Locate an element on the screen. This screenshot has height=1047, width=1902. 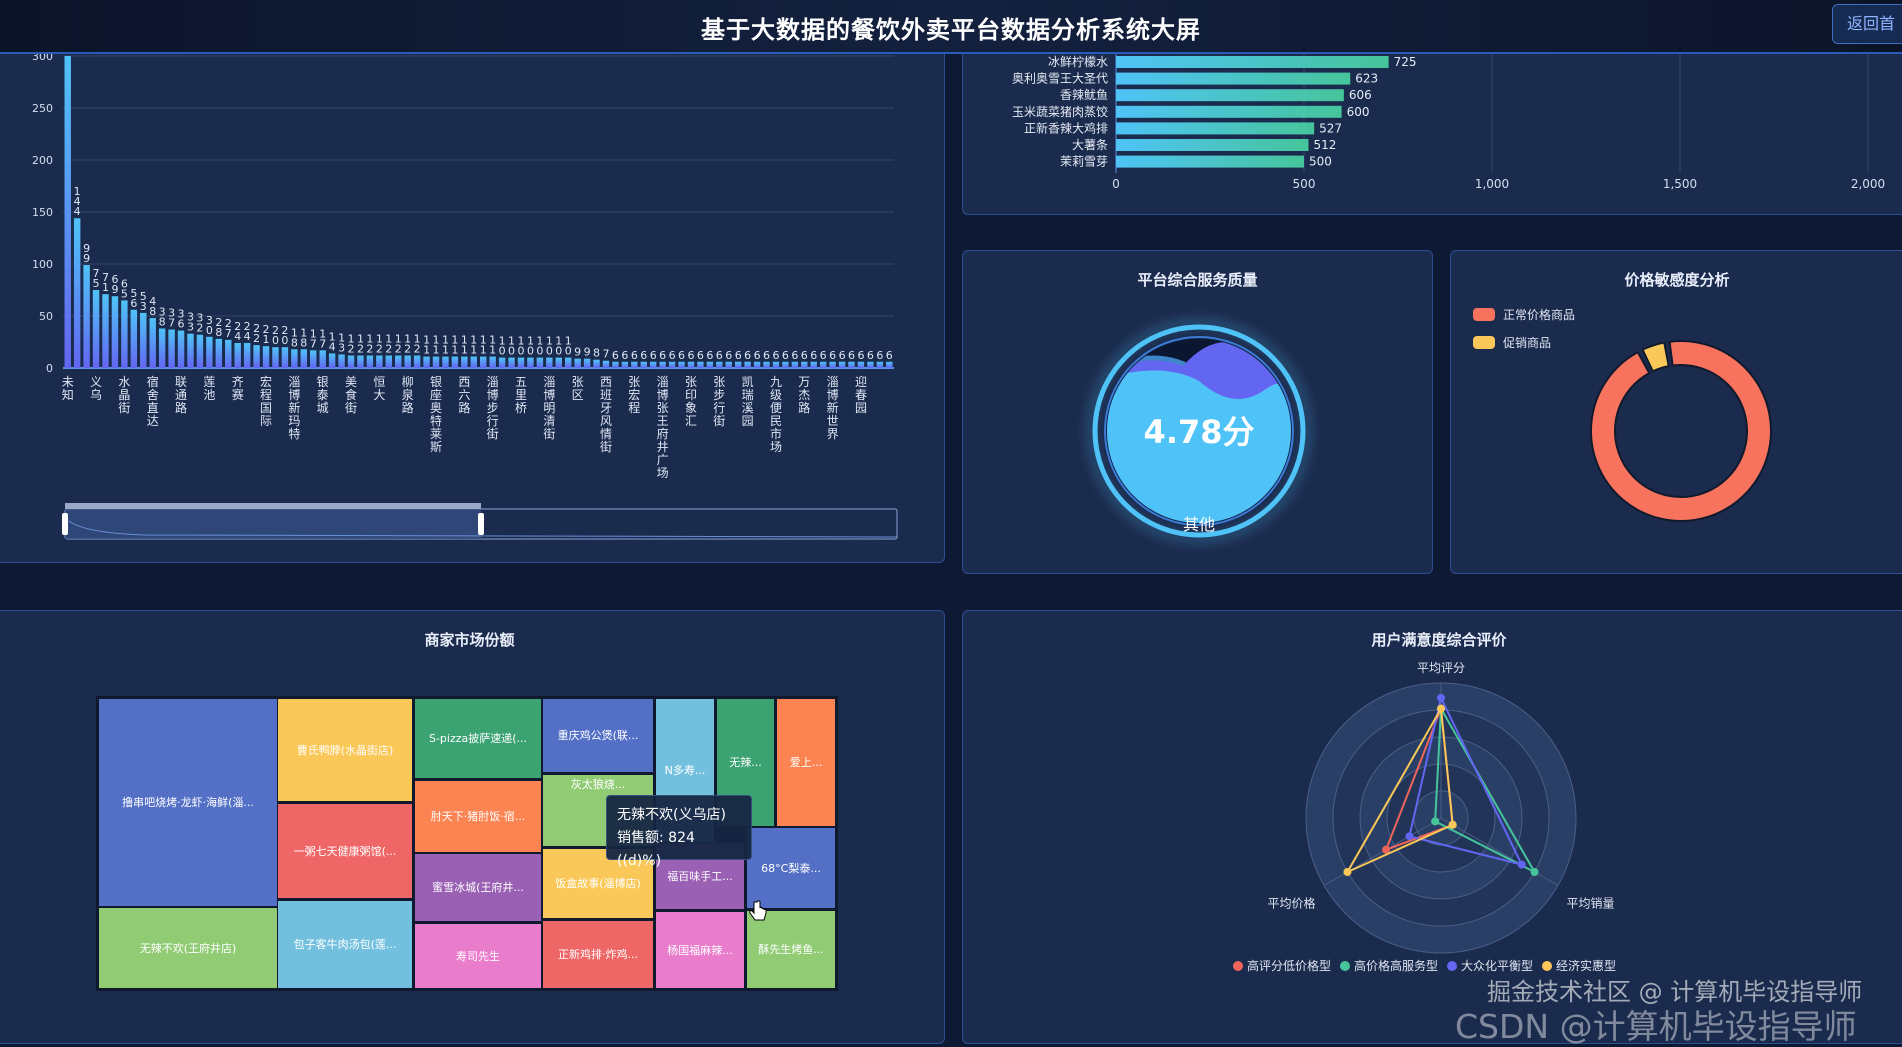
treemap-cell: 无辣不欢(王府井店) is located at coordinates (188, 948).